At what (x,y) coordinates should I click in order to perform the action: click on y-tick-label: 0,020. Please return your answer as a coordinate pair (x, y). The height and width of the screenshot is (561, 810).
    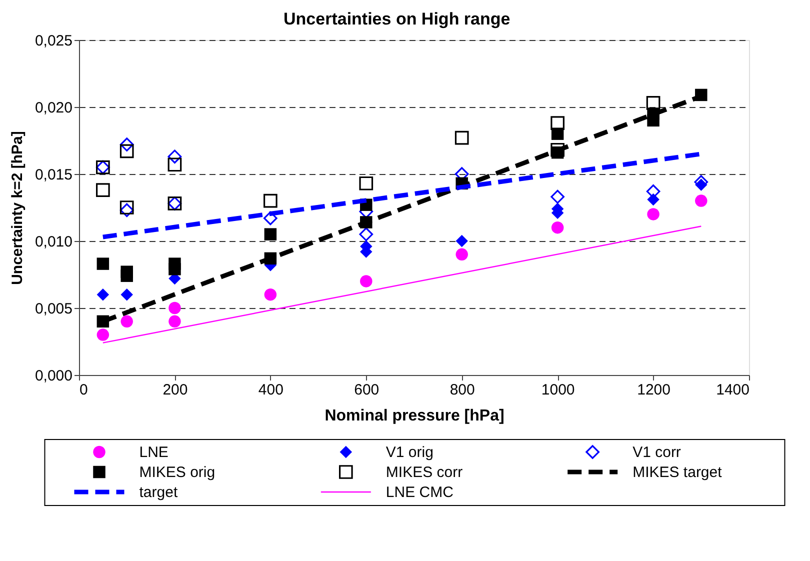
    Looking at the image, I should click on (53, 108).